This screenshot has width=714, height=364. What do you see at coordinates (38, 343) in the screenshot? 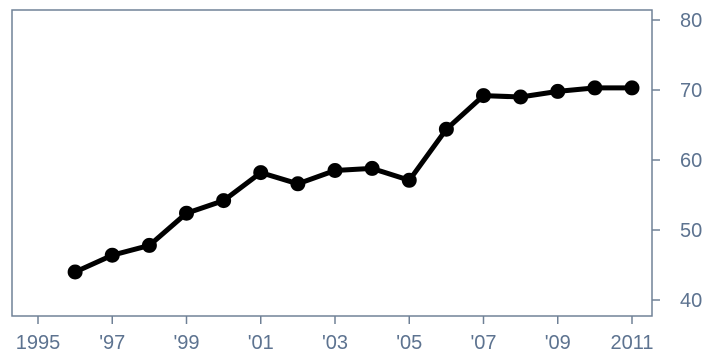
I see `x-tick-label: 1995` at bounding box center [38, 343].